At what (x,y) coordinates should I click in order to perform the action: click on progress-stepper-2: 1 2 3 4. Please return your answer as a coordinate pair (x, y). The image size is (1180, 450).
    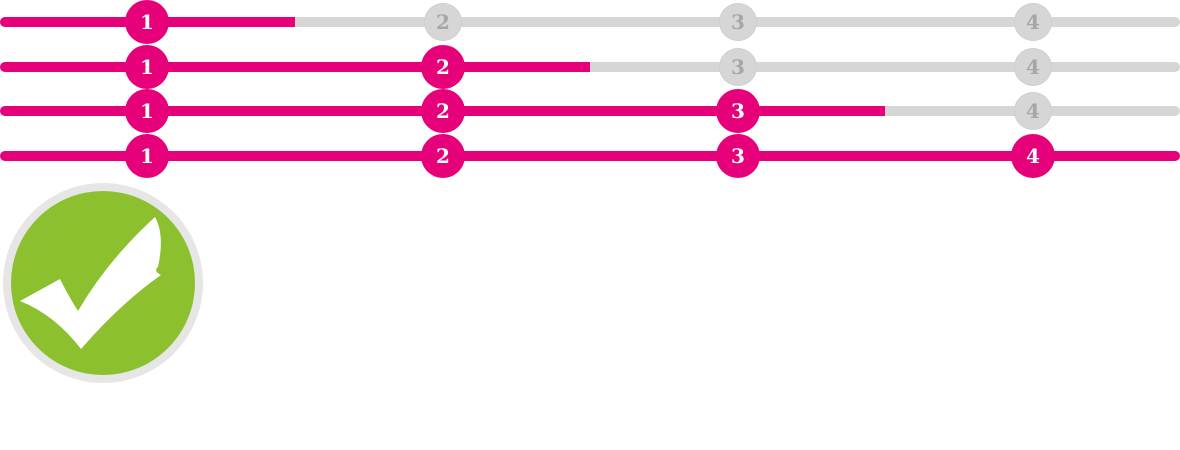
    Looking at the image, I should click on (590, 67).